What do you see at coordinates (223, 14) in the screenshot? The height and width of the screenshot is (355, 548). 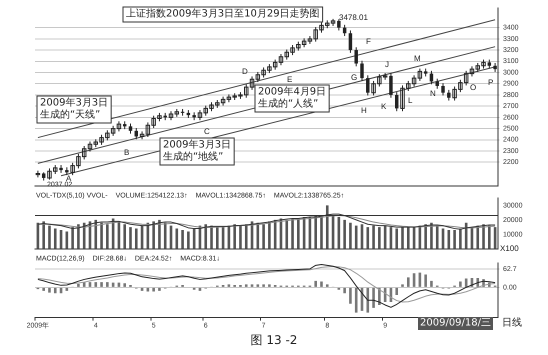 I see `chart-title: 上证指数2009年3月3日至10月29日走势图` at bounding box center [223, 14].